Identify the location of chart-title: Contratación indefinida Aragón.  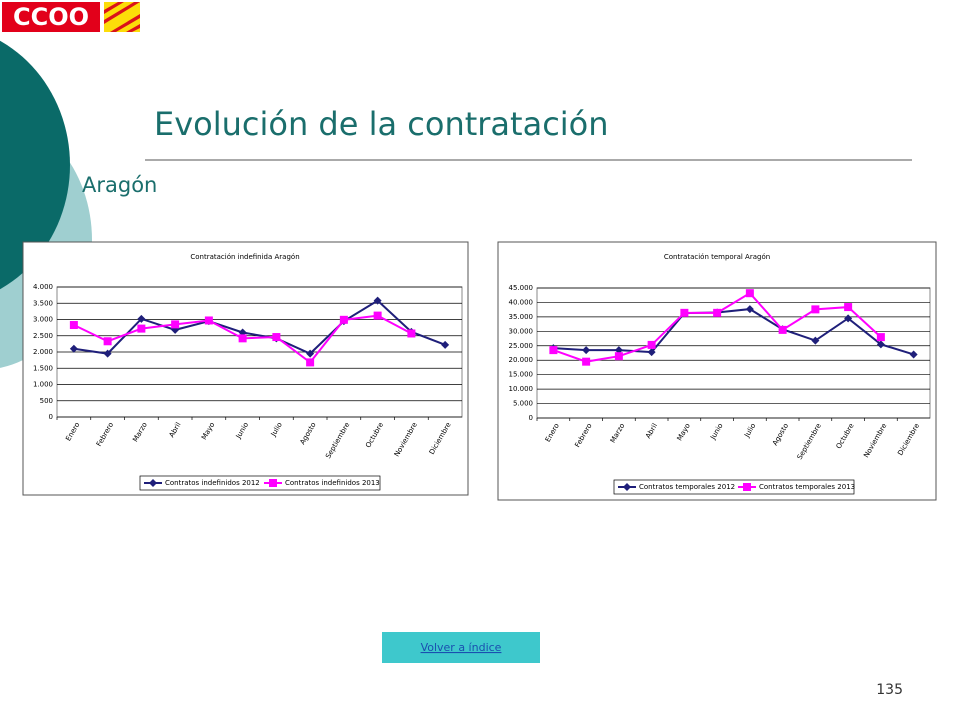
(244, 257).